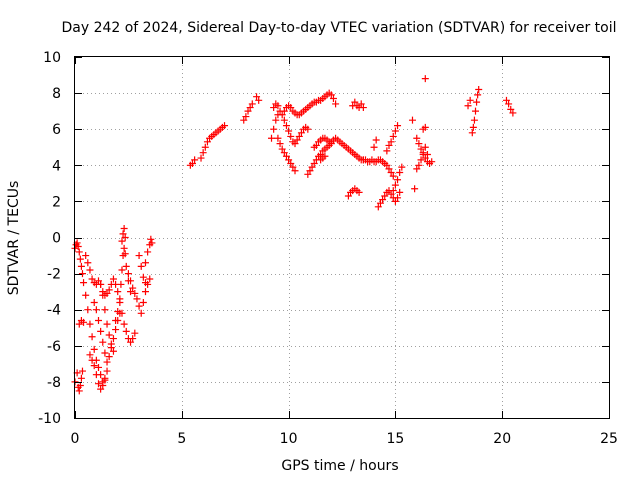  What do you see at coordinates (289, 439) in the screenshot?
I see `x-tick-label: 10` at bounding box center [289, 439].